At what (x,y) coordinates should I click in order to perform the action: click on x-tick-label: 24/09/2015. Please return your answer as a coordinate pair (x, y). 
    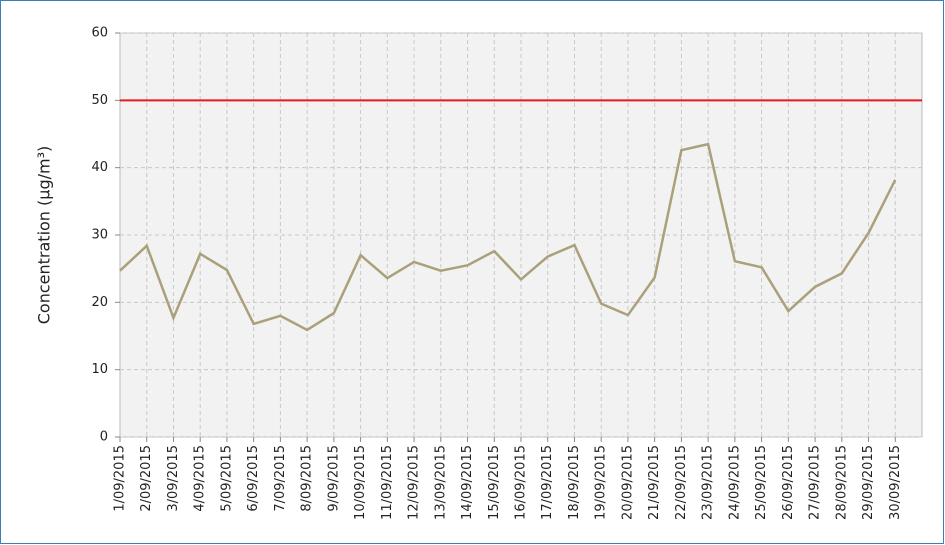
    Looking at the image, I should click on (734, 482).